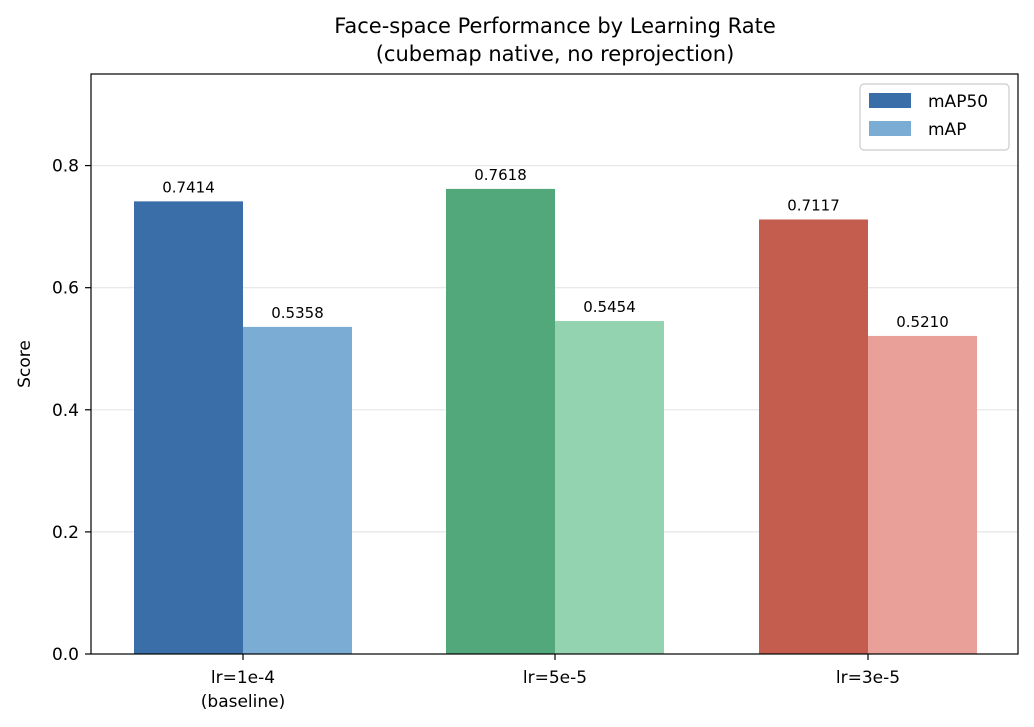 The image size is (1034, 727). Describe the element at coordinates (500, 175) in the screenshot. I see `data-label: 0.7618` at that location.